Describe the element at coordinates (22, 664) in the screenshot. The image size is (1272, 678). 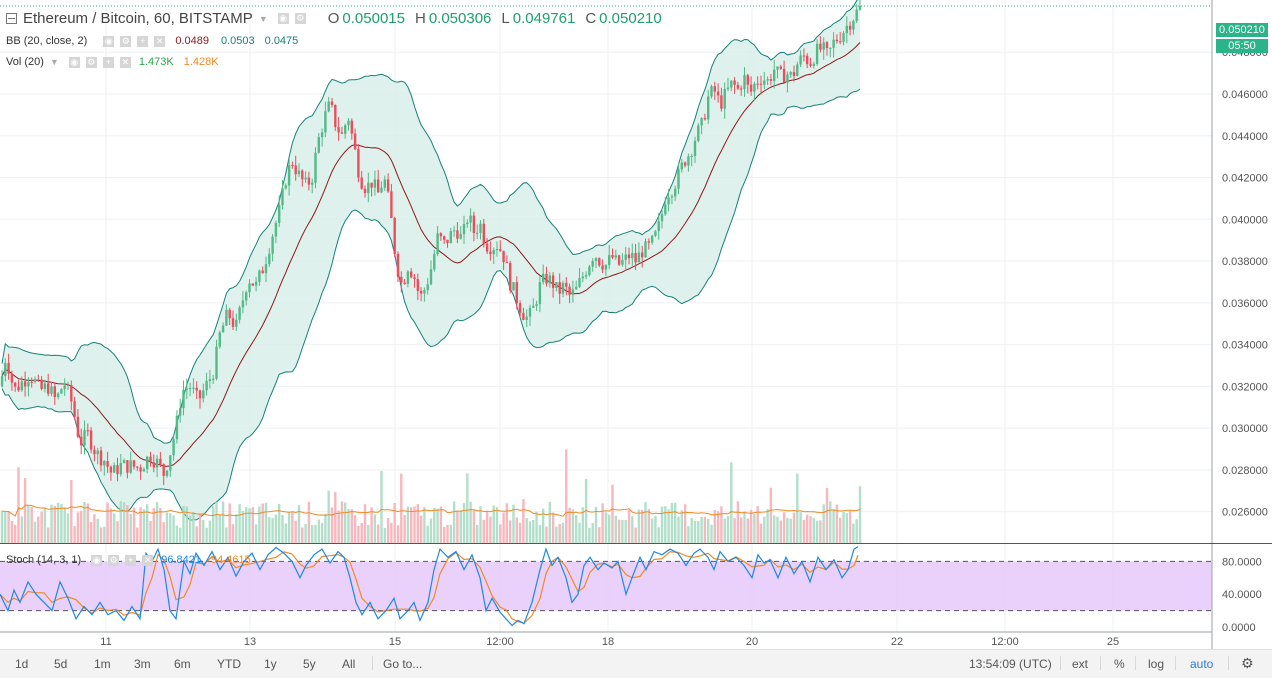
I see `range-1d-button: 1d` at that location.